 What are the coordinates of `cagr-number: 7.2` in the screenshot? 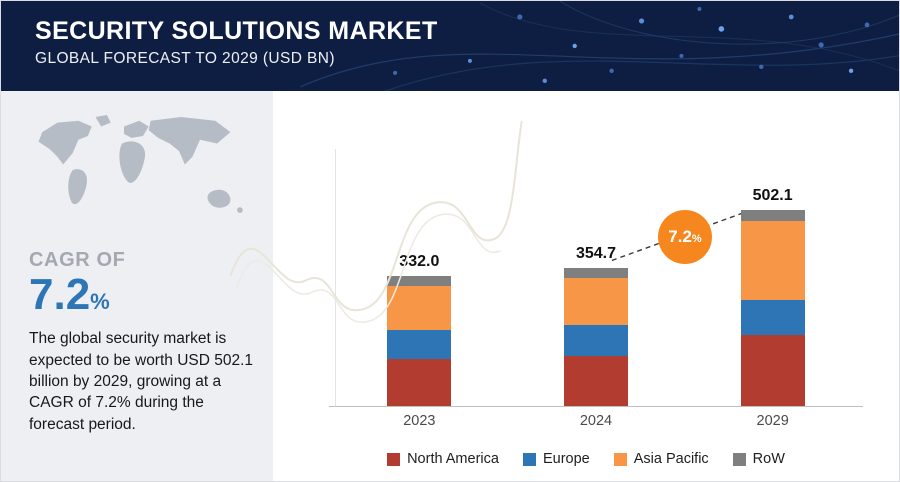 It's located at (60, 294).